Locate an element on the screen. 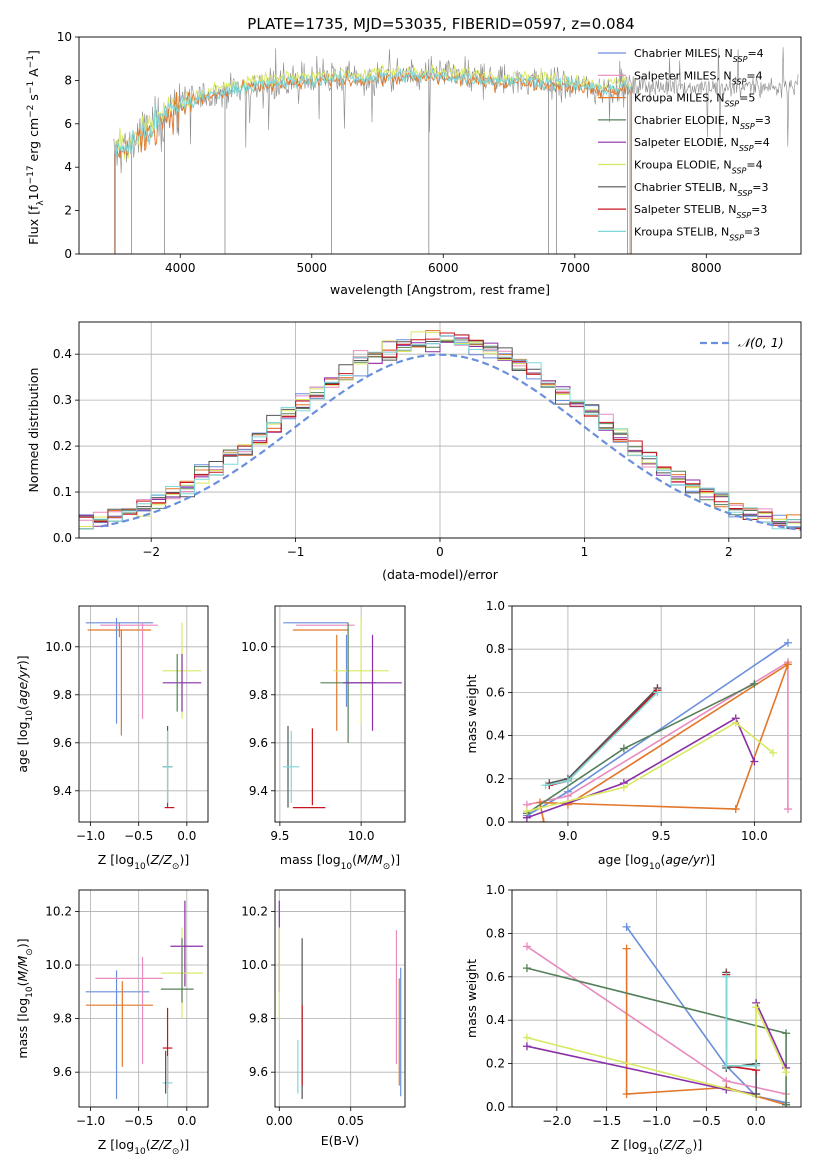  legend-label: Kroupa ELODIE, NSSP=4 is located at coordinates (698, 167).